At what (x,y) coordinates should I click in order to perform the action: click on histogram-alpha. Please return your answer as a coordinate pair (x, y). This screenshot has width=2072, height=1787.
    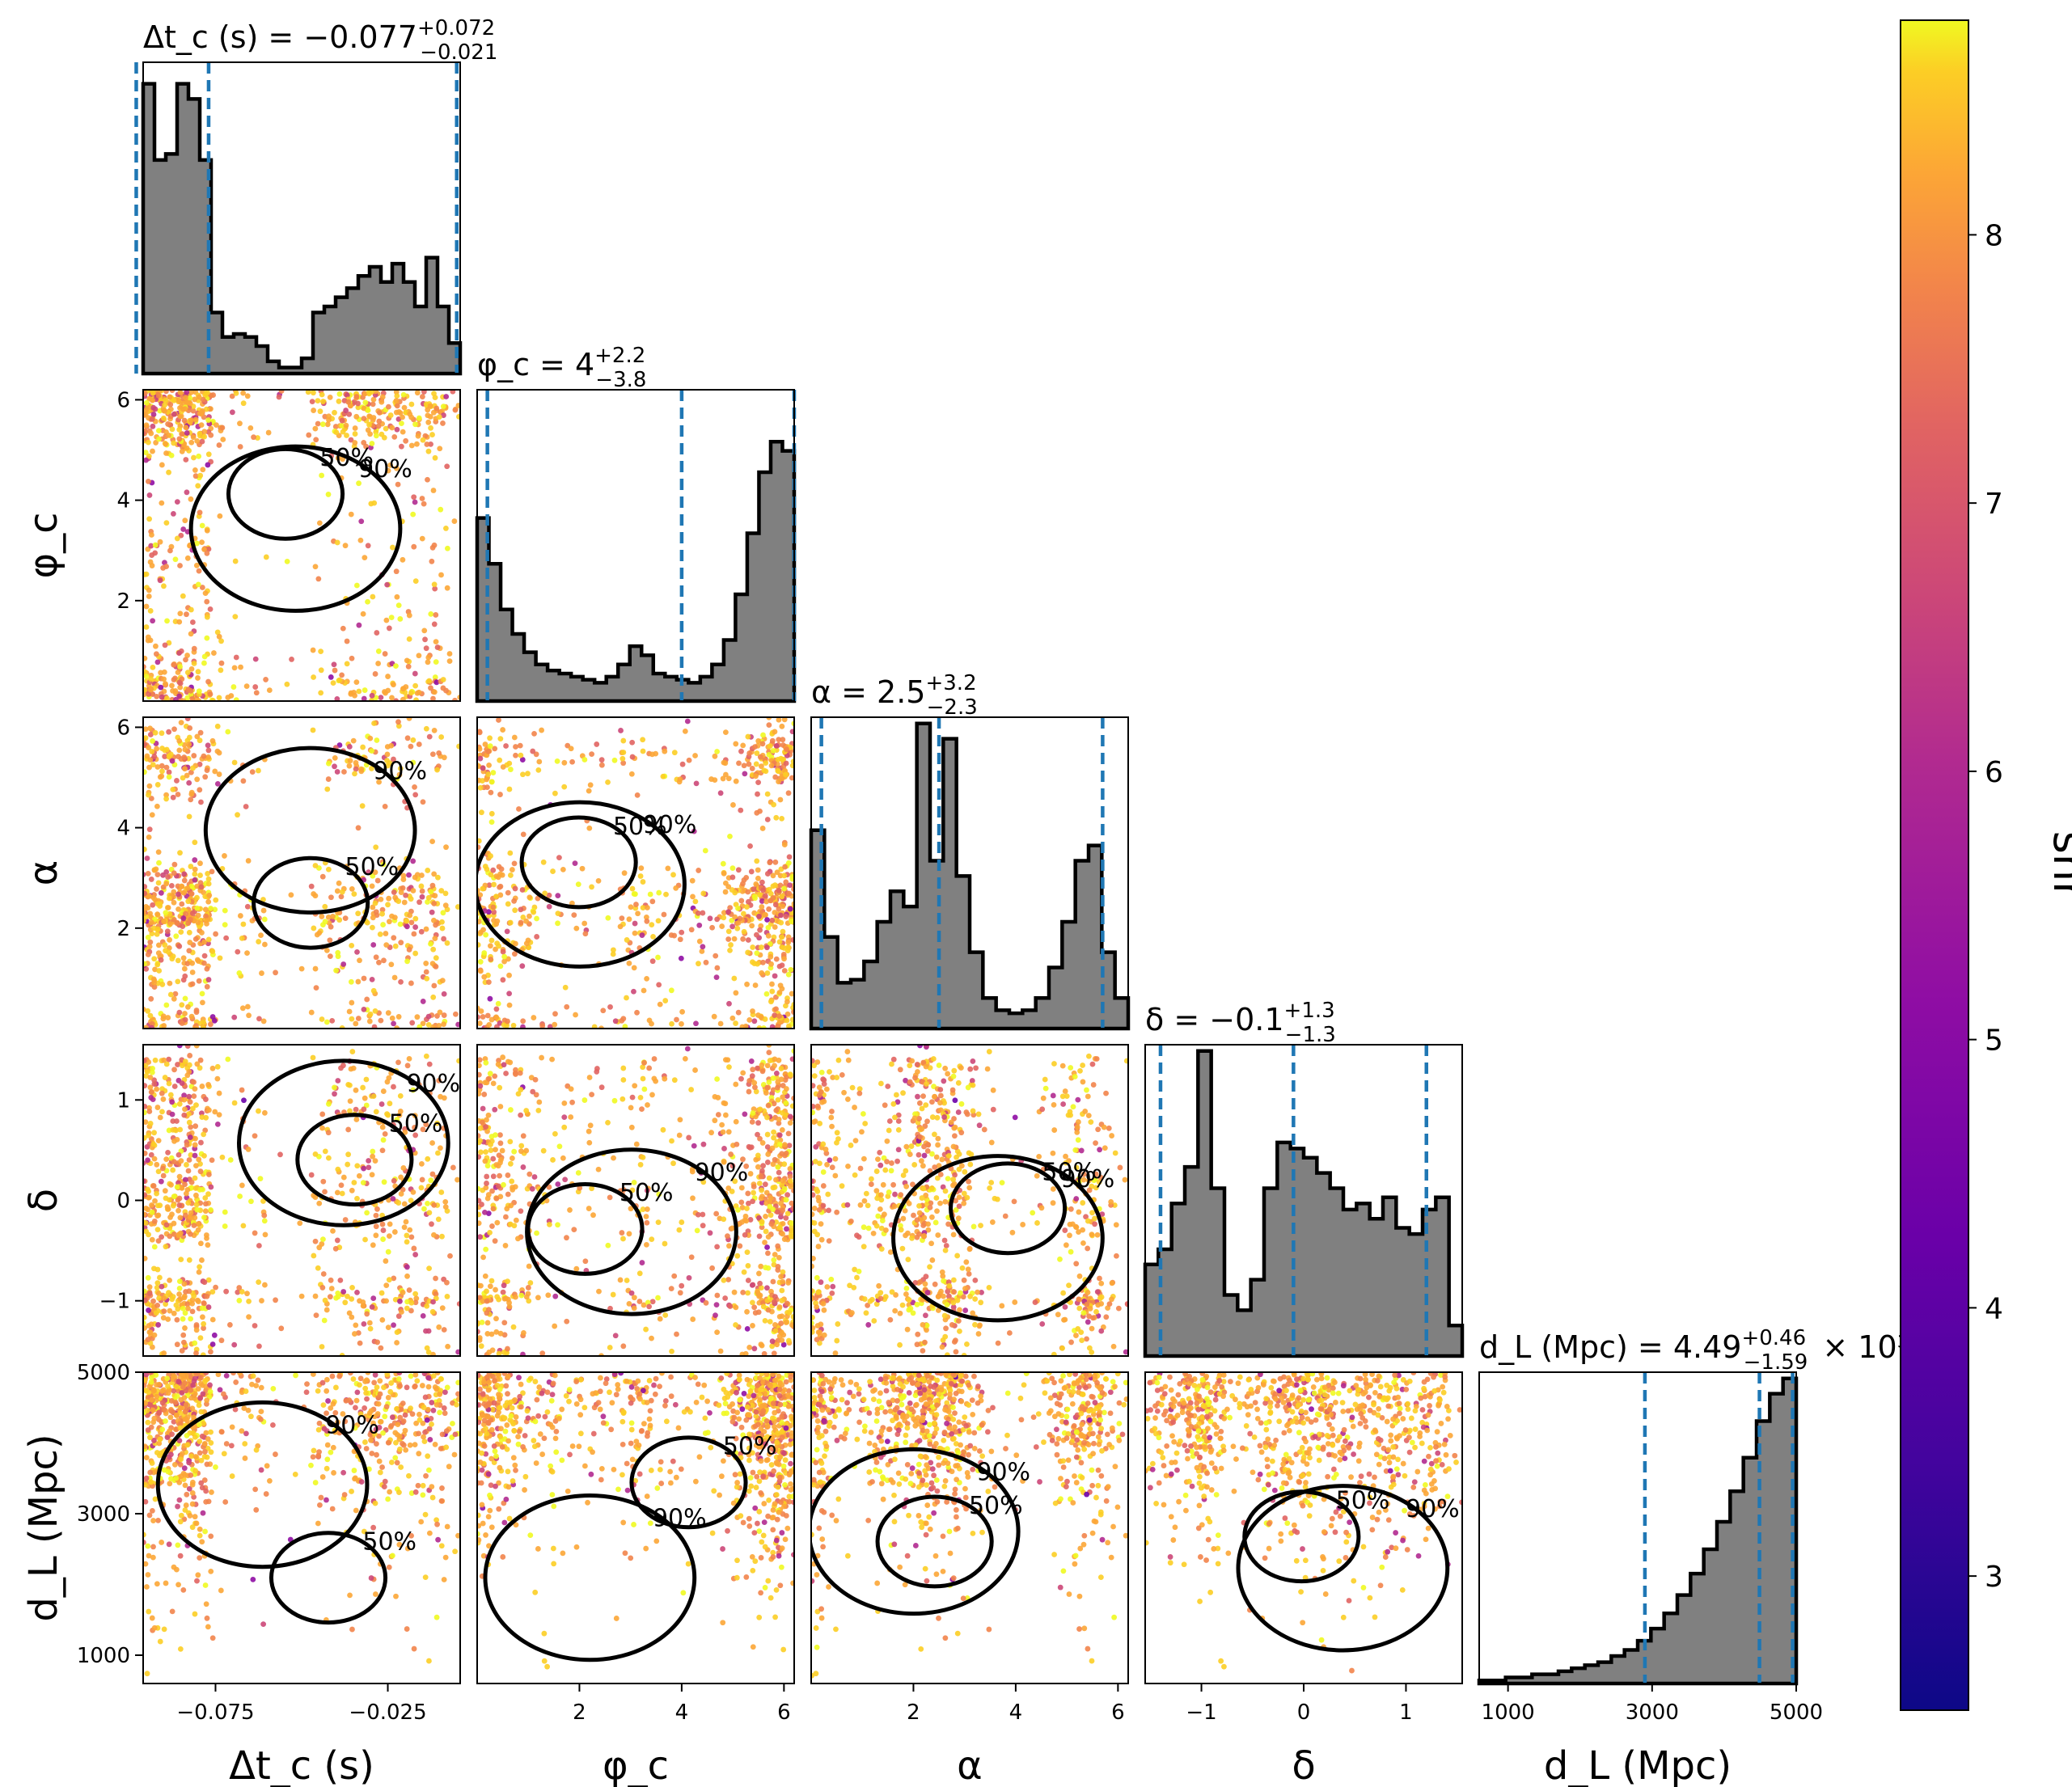
    Looking at the image, I should click on (970, 876).